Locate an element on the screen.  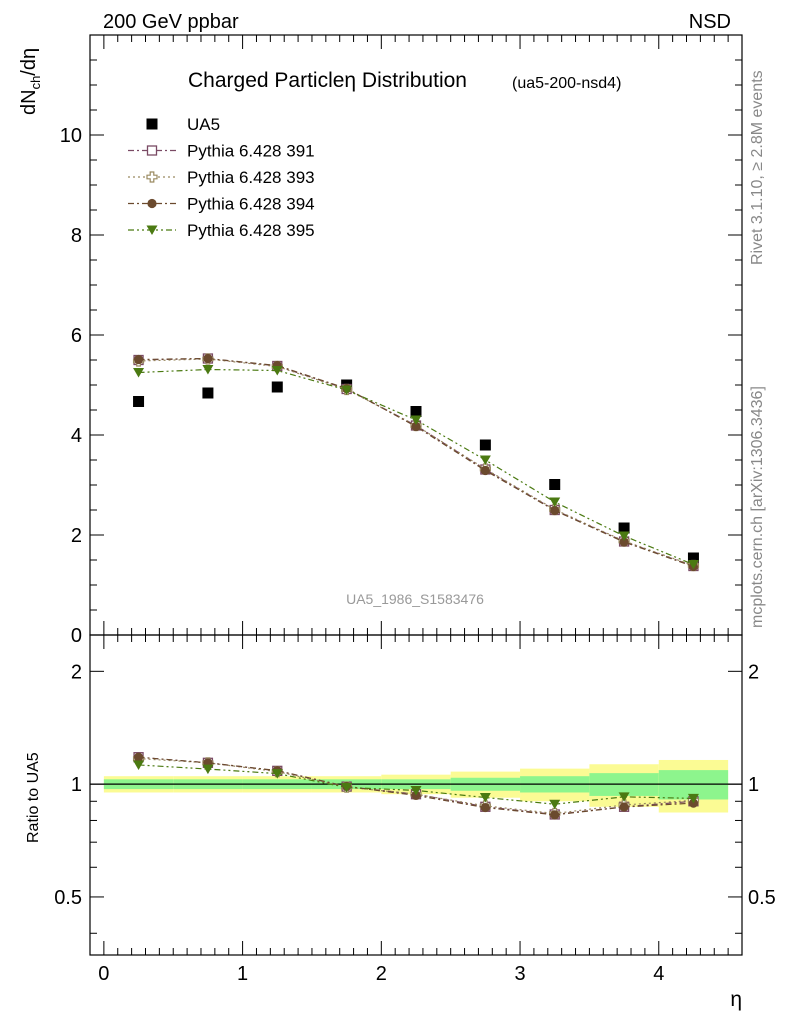
series-line is located at coordinates (416, 462).